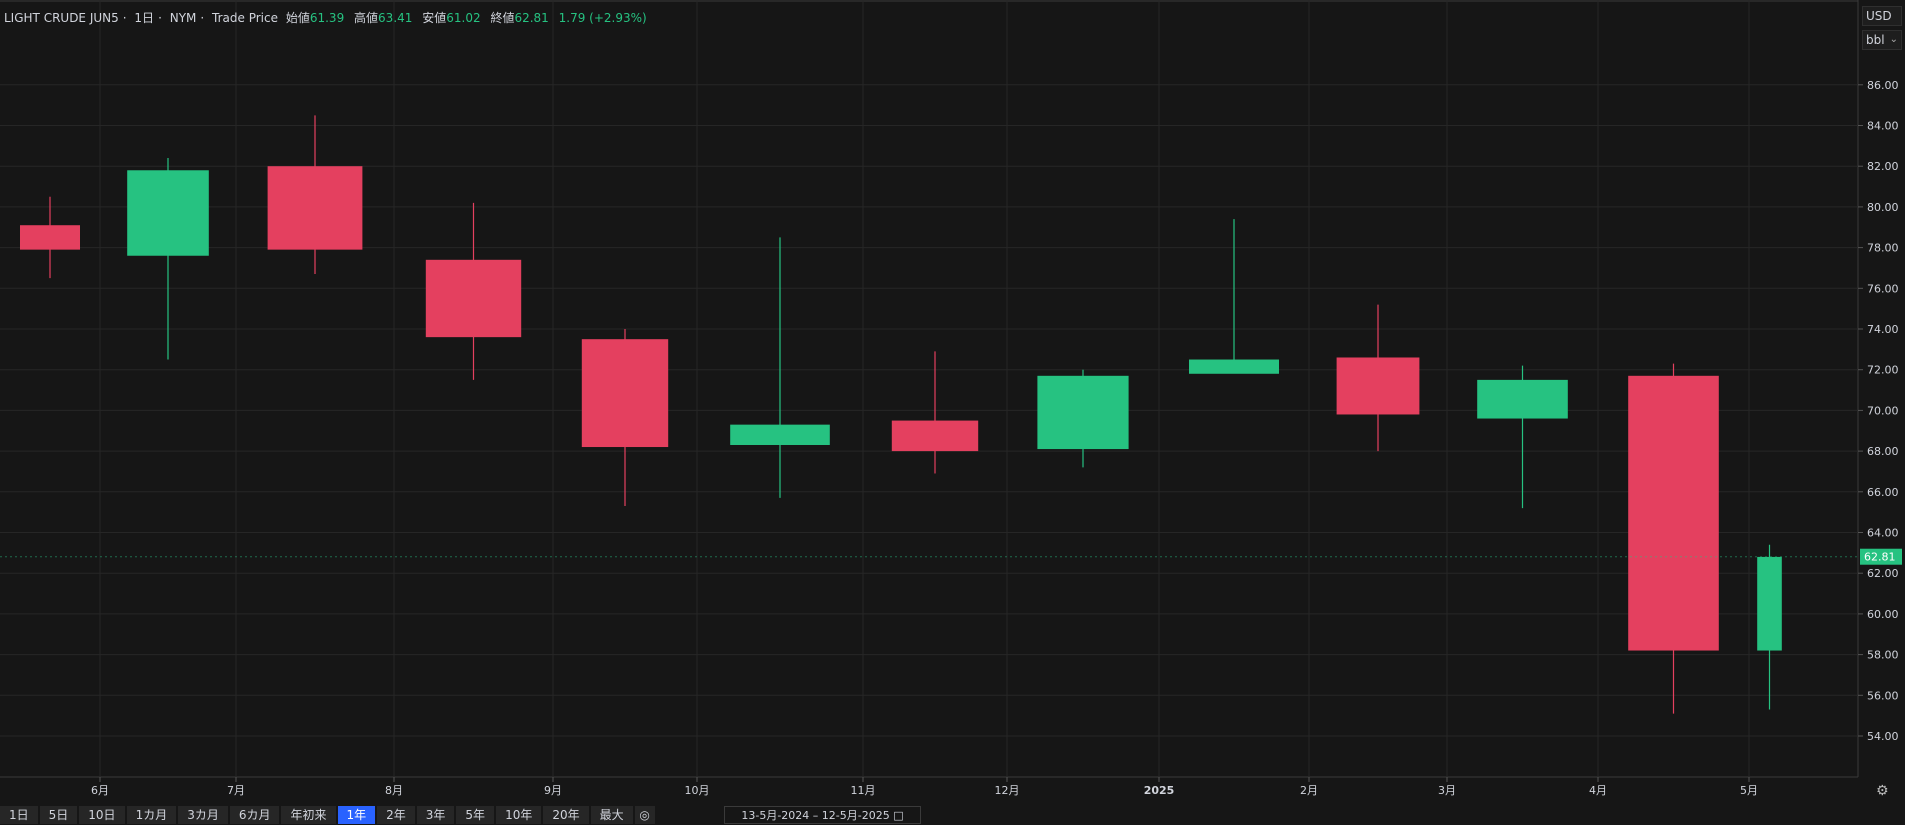  What do you see at coordinates (1883, 736) in the screenshot?
I see `y-tick-label: 54.00` at bounding box center [1883, 736].